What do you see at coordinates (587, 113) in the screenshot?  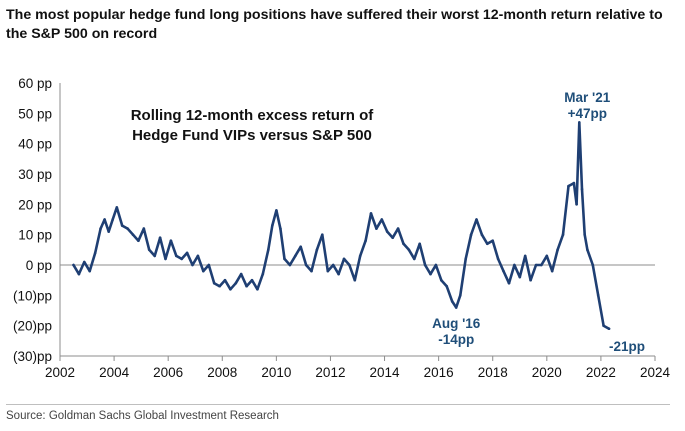 I see `annotation-label: +47pp` at bounding box center [587, 113].